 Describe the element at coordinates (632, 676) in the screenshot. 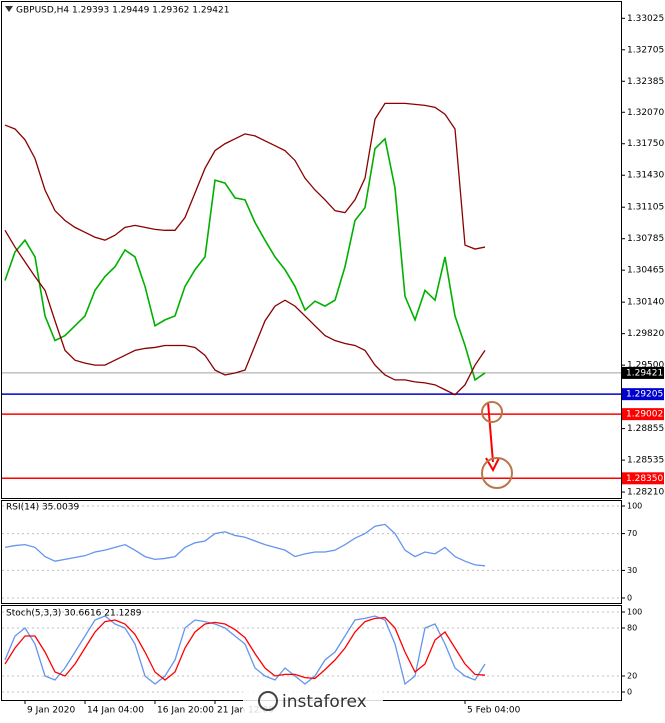

I see `y-tick-label: 20` at that location.